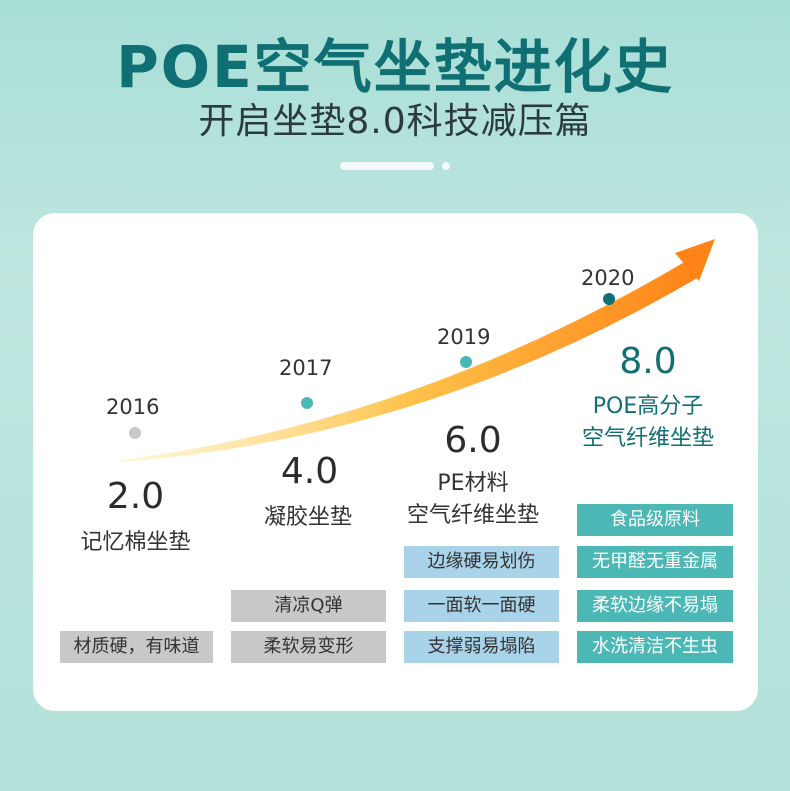  I want to click on year-label-2019: 2019, so click(464, 337).